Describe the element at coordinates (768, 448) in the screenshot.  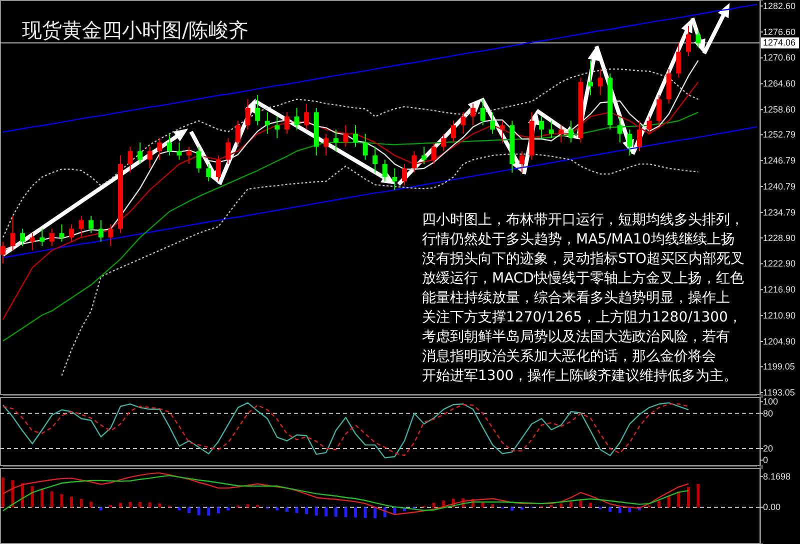
I see `y-tick-label: 20` at that location.